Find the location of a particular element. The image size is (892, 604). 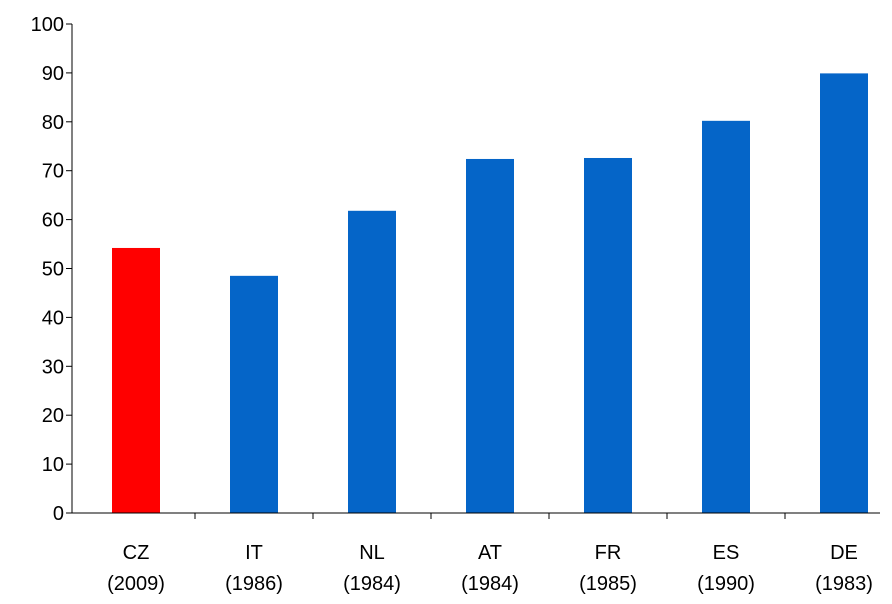

bar-fr is located at coordinates (608, 335).